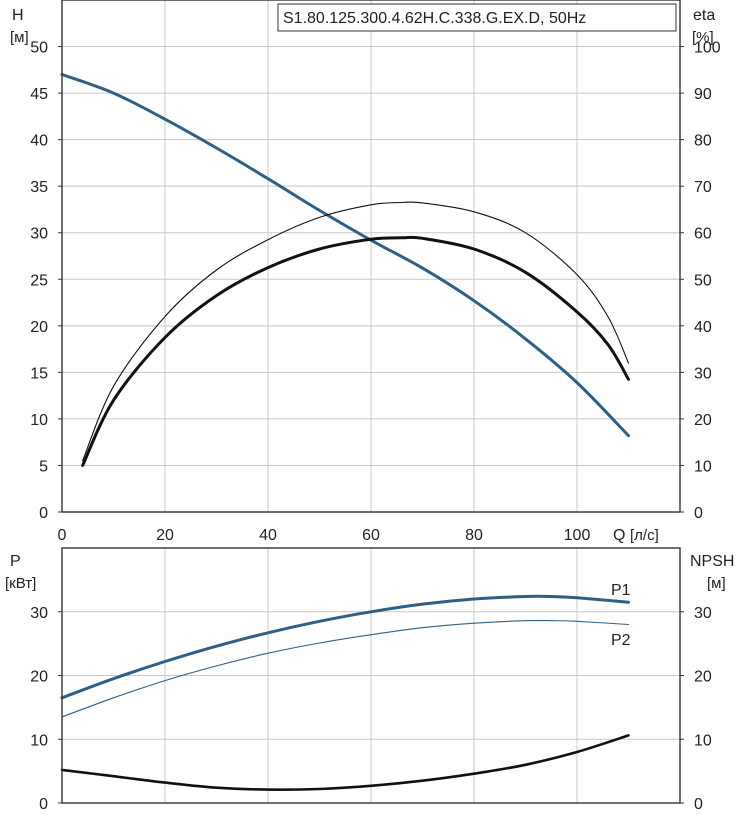  I want to click on head-tick-label: 10, so click(39, 420).